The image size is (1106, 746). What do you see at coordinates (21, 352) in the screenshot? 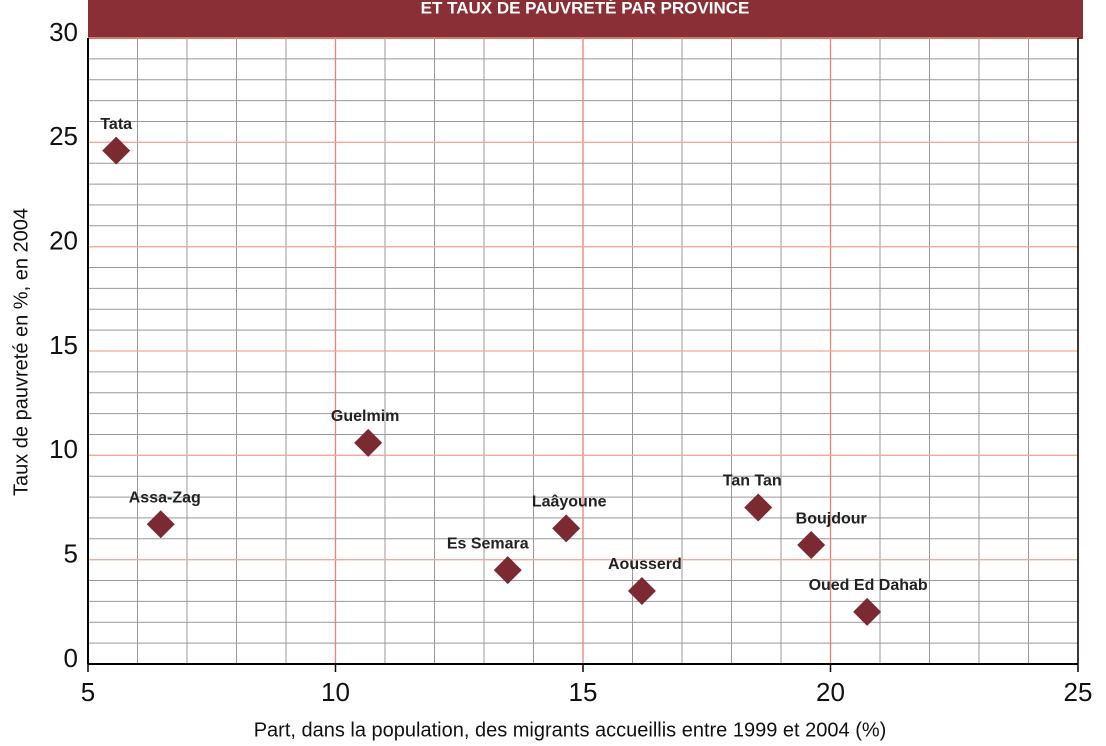
I see `y-axis-title: Taux de pauvreté en %, en 2004` at bounding box center [21, 352].